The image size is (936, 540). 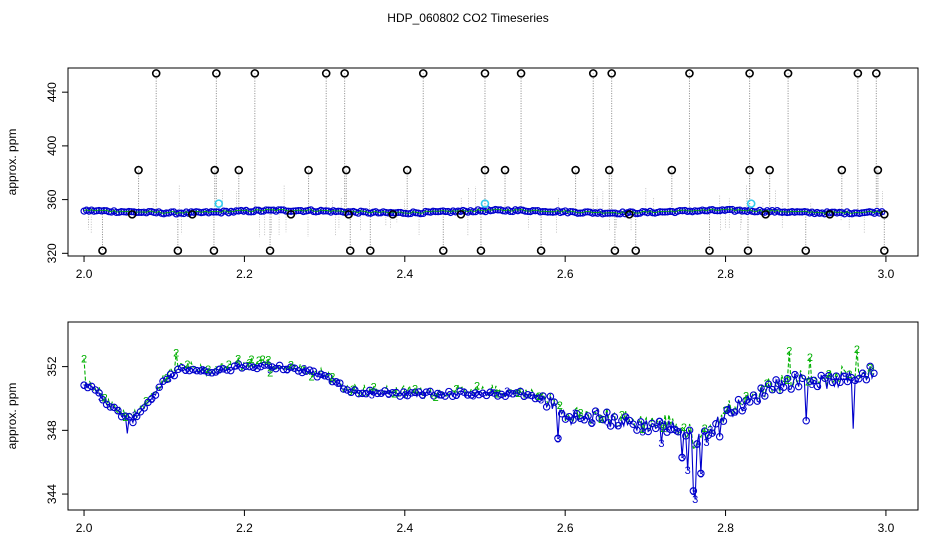 What do you see at coordinates (485, 522) in the screenshot?
I see `bottom-x-axis: 2.0 2.2 2.4 2.6 2.8 3.0` at bounding box center [485, 522].